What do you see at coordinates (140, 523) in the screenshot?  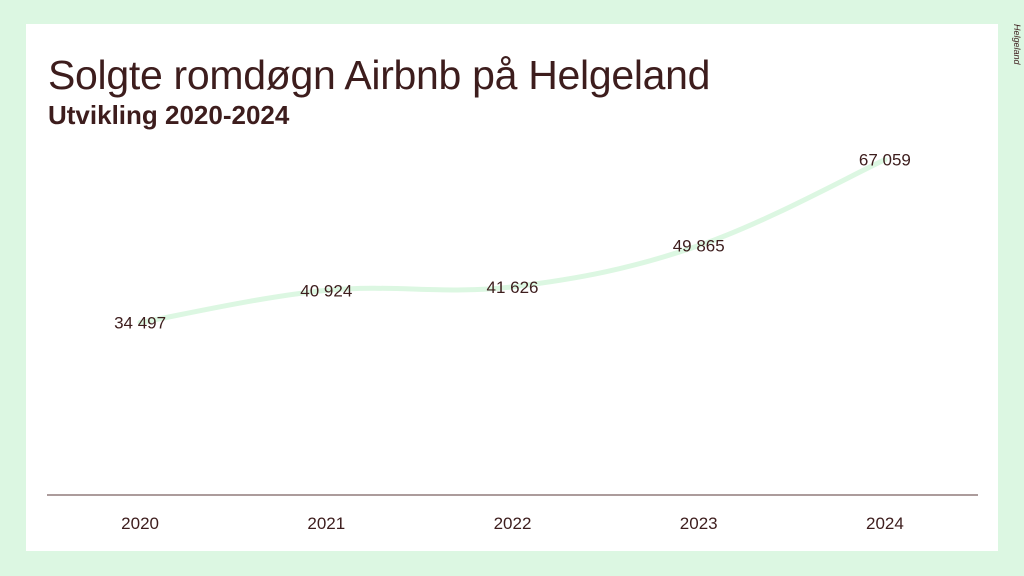 I see `x-tick-label: 2020` at bounding box center [140, 523].